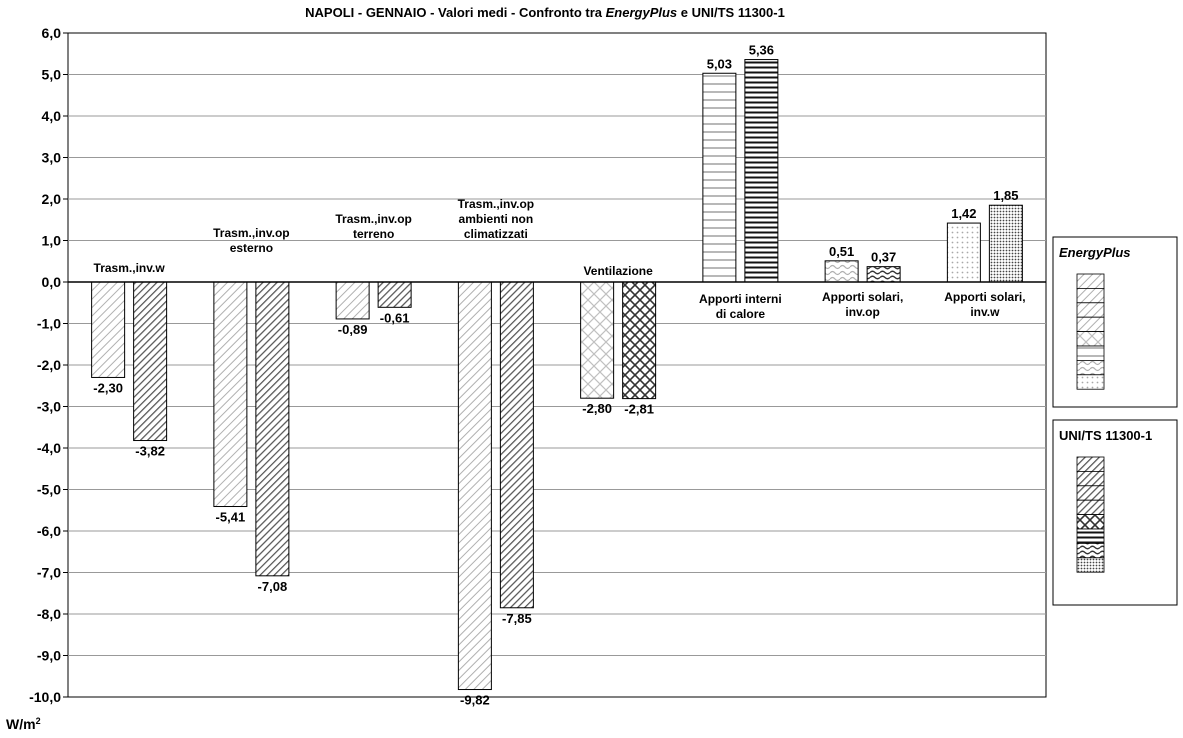  I want to click on y-axis-unit-label: W/m2, so click(23, 724).